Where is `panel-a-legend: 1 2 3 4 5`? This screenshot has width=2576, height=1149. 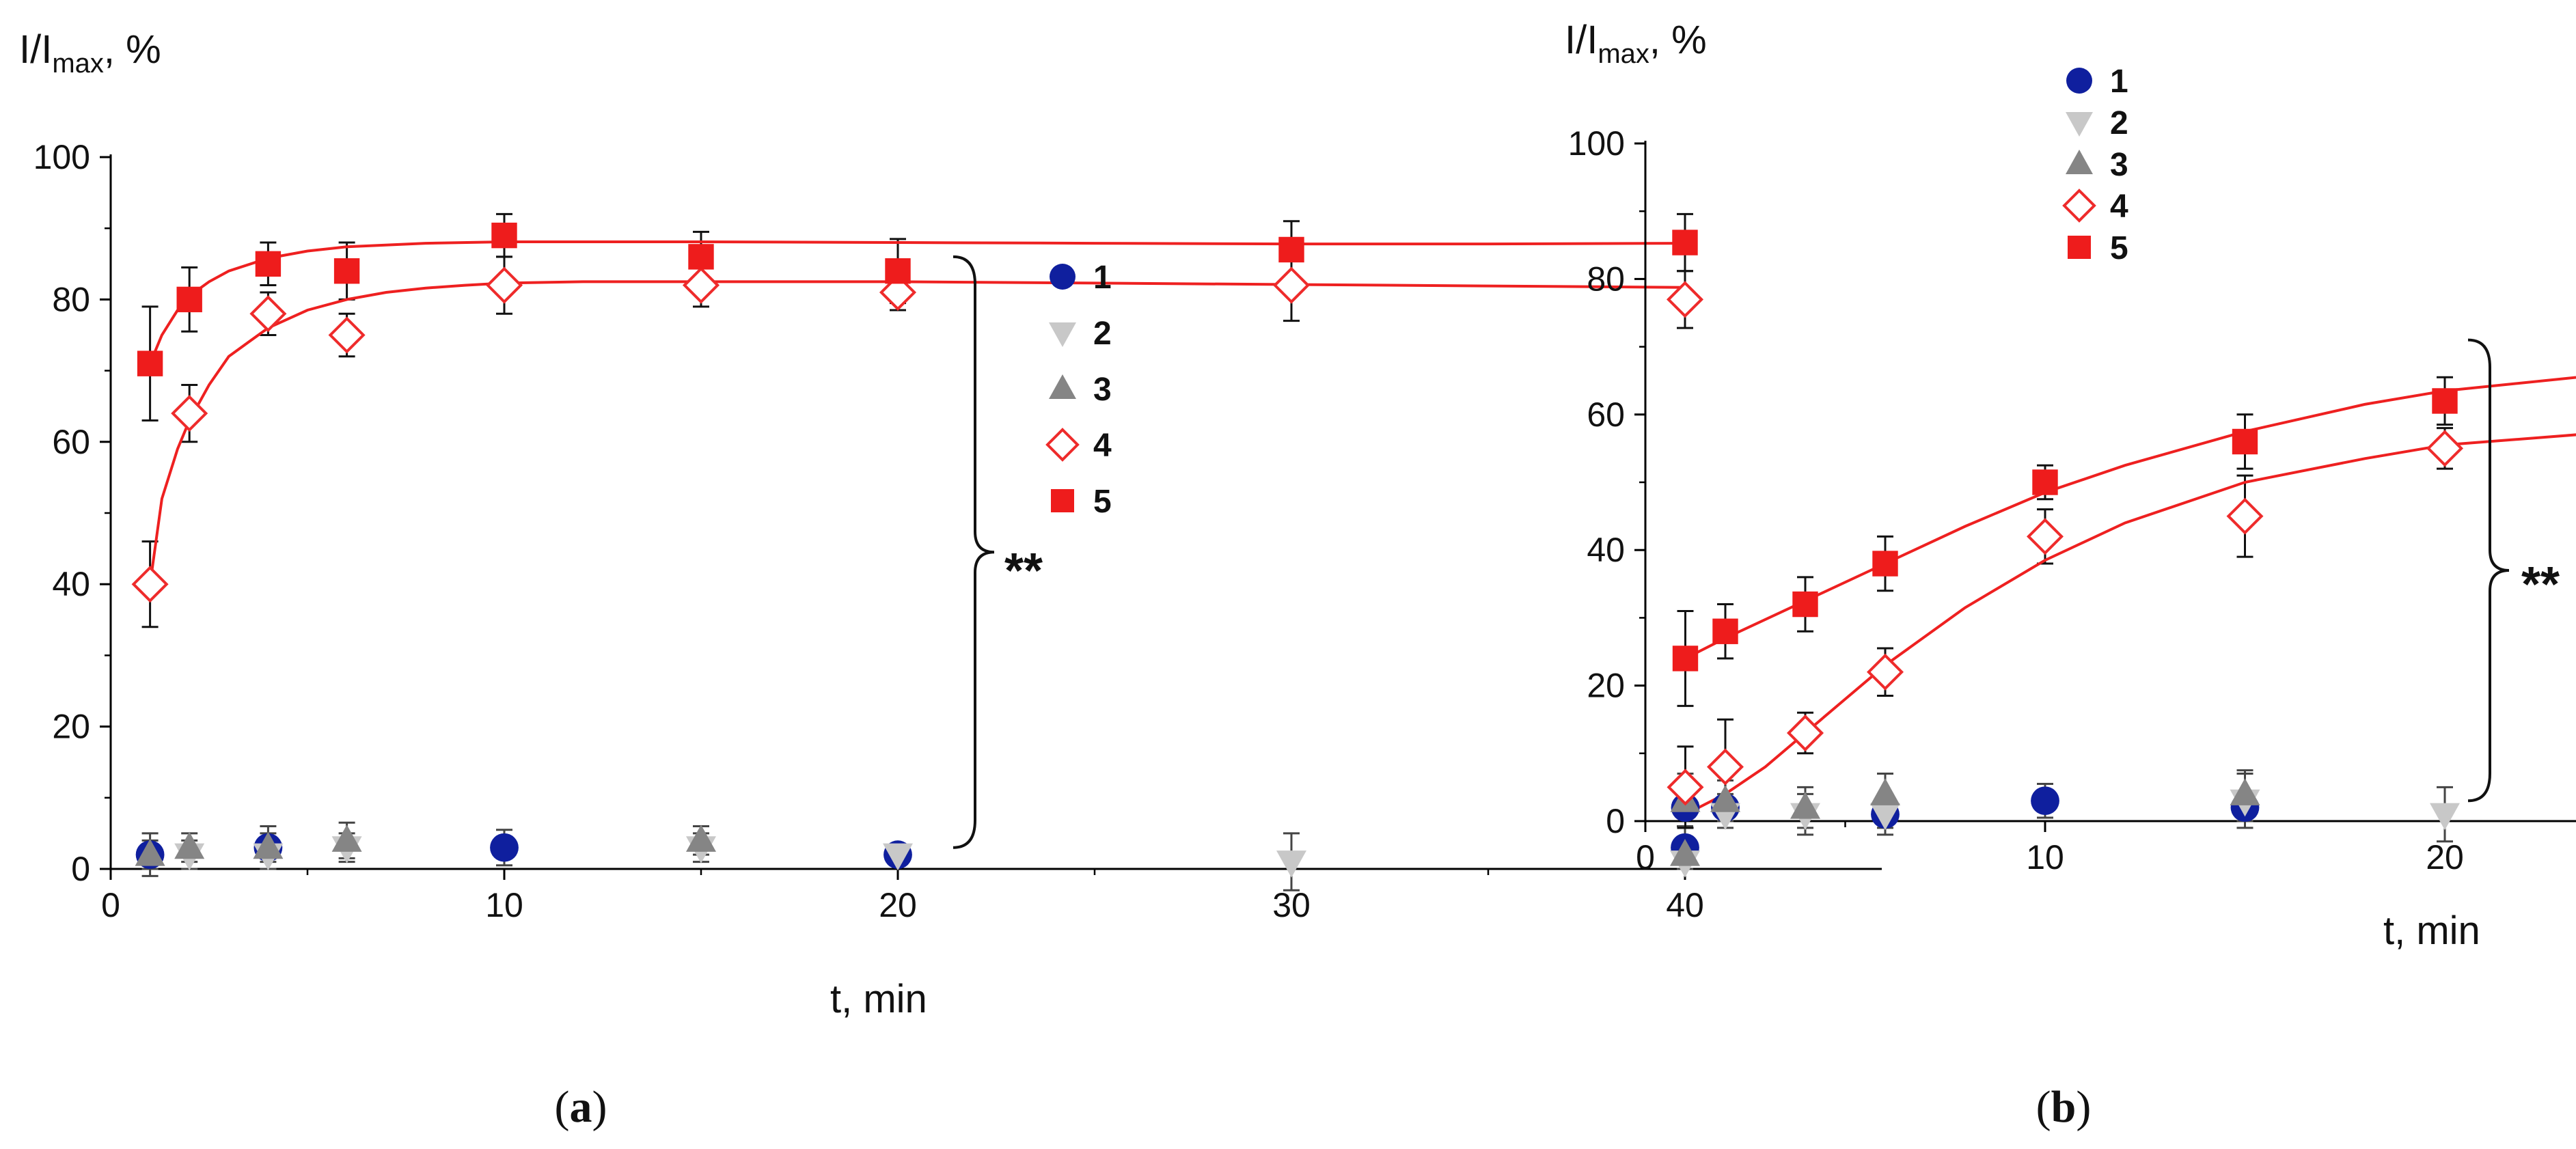 panel-a-legend: 1 2 3 4 5 is located at coordinates (1078, 390).